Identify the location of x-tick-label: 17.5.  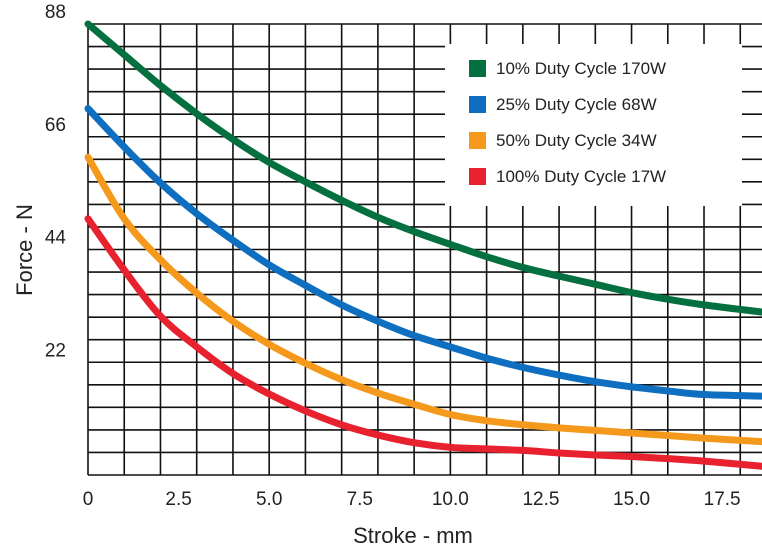
(722, 499).